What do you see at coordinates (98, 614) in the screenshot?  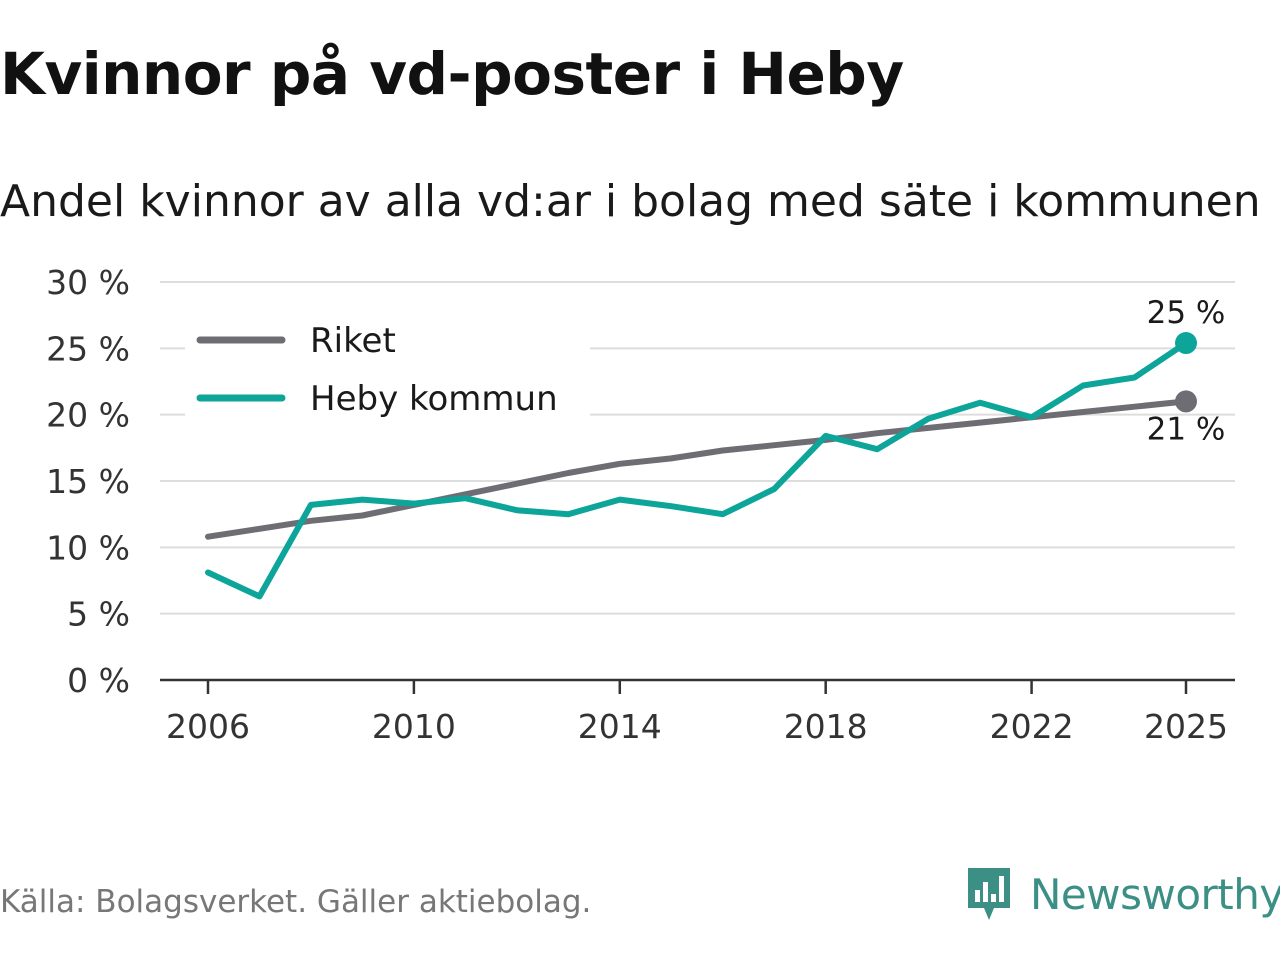 I see `y-tick-label: 5 %` at bounding box center [98, 614].